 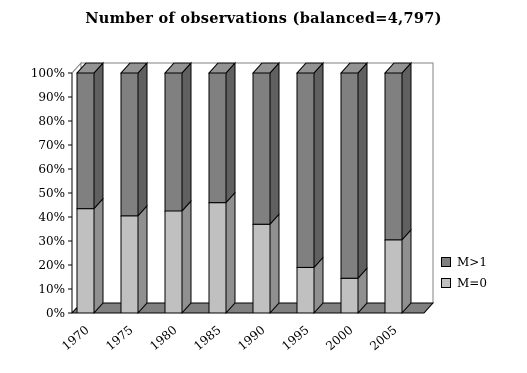 I want to click on legend: M>1 M=0, so click(x=464, y=272).